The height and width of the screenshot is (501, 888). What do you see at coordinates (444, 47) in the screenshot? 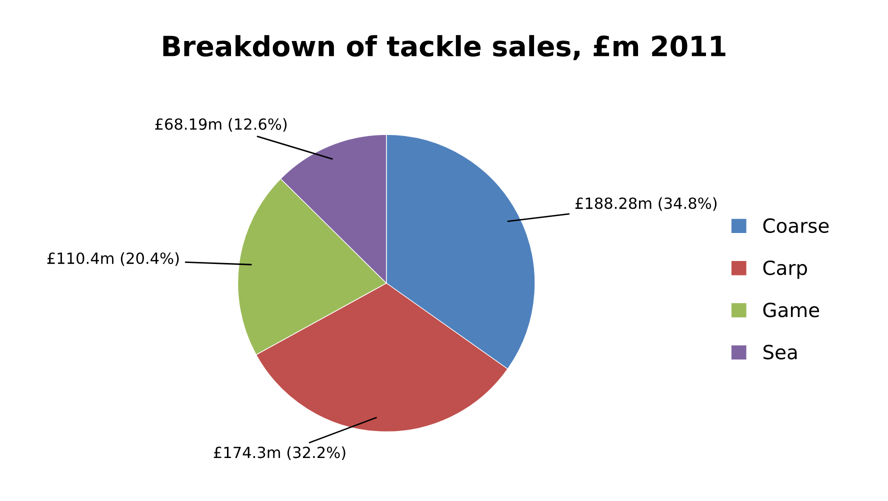
I see `chart-title: Breakdown of tackle sales, £m 2011` at bounding box center [444, 47].